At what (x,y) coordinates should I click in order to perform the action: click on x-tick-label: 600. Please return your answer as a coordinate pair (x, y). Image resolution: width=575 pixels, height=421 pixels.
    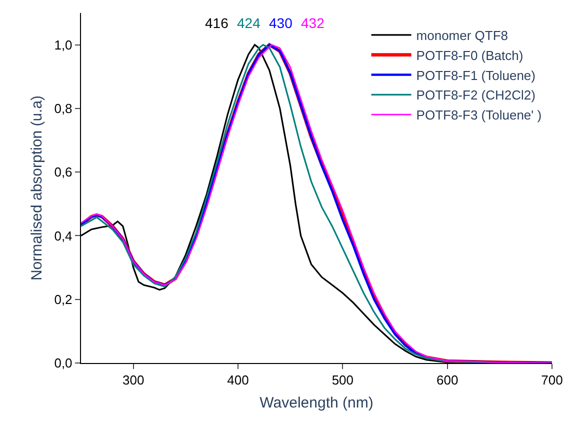
    Looking at the image, I should click on (447, 380).